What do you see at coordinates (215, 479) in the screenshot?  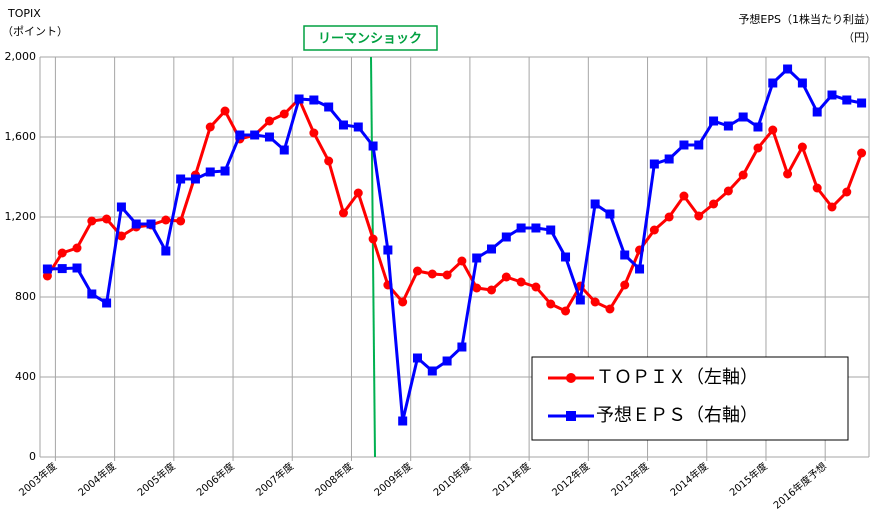 I see `x-tick-label: 2006年度` at bounding box center [215, 479].